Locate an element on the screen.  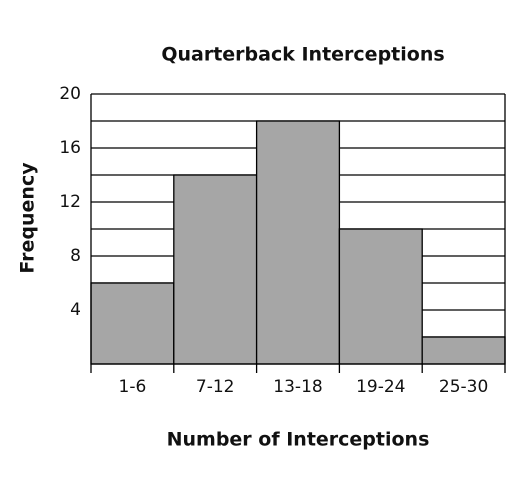
y-tick-label: 8 is located at coordinates (75, 256).